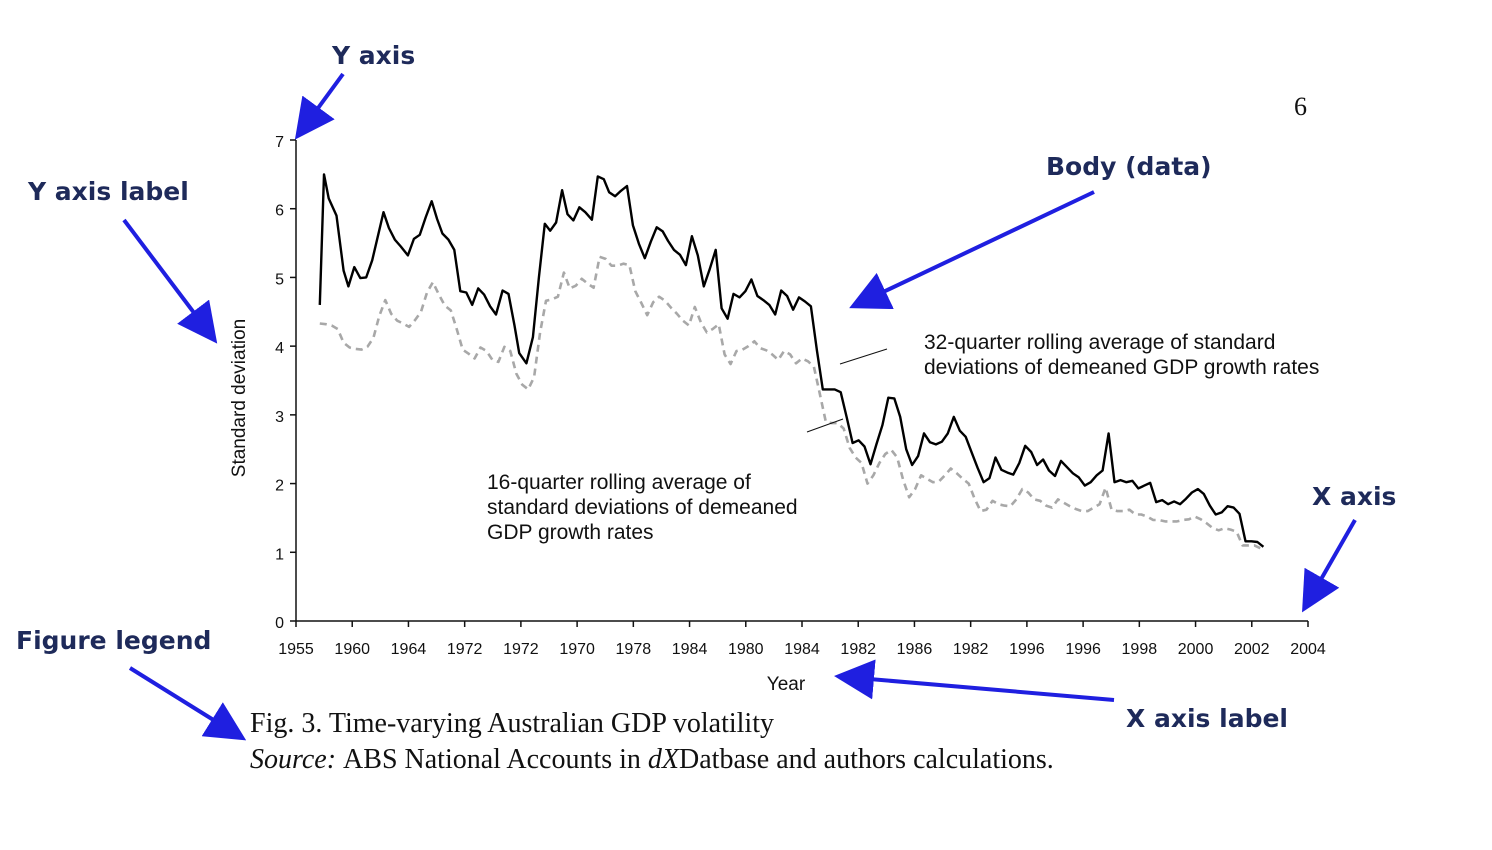  Describe the element at coordinates (279, 211) in the screenshot. I see `y-tick-label: 6` at that location.